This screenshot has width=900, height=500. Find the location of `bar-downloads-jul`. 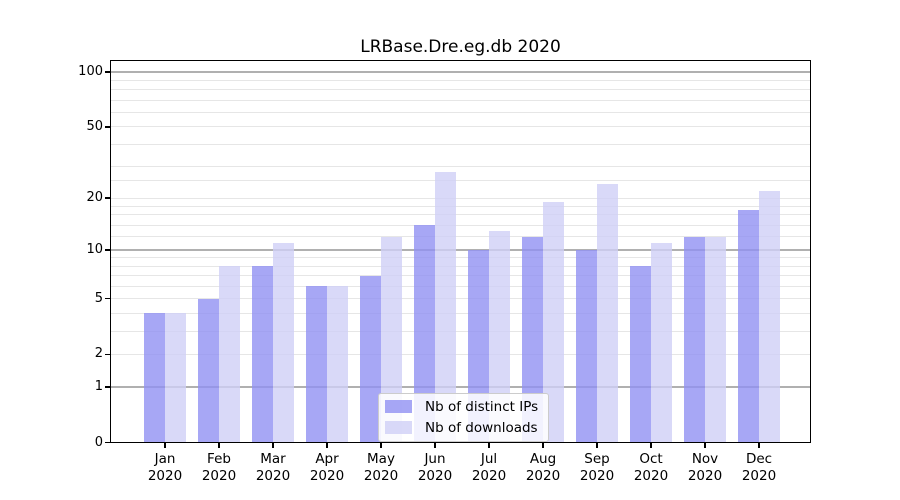

bar-downloads-jul is located at coordinates (499, 336).